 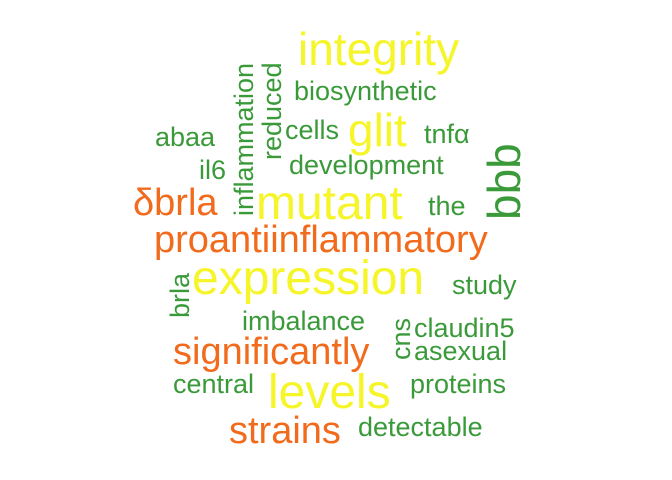 What do you see at coordinates (401, 338) in the screenshot?
I see `word-cns: cns` at bounding box center [401, 338].